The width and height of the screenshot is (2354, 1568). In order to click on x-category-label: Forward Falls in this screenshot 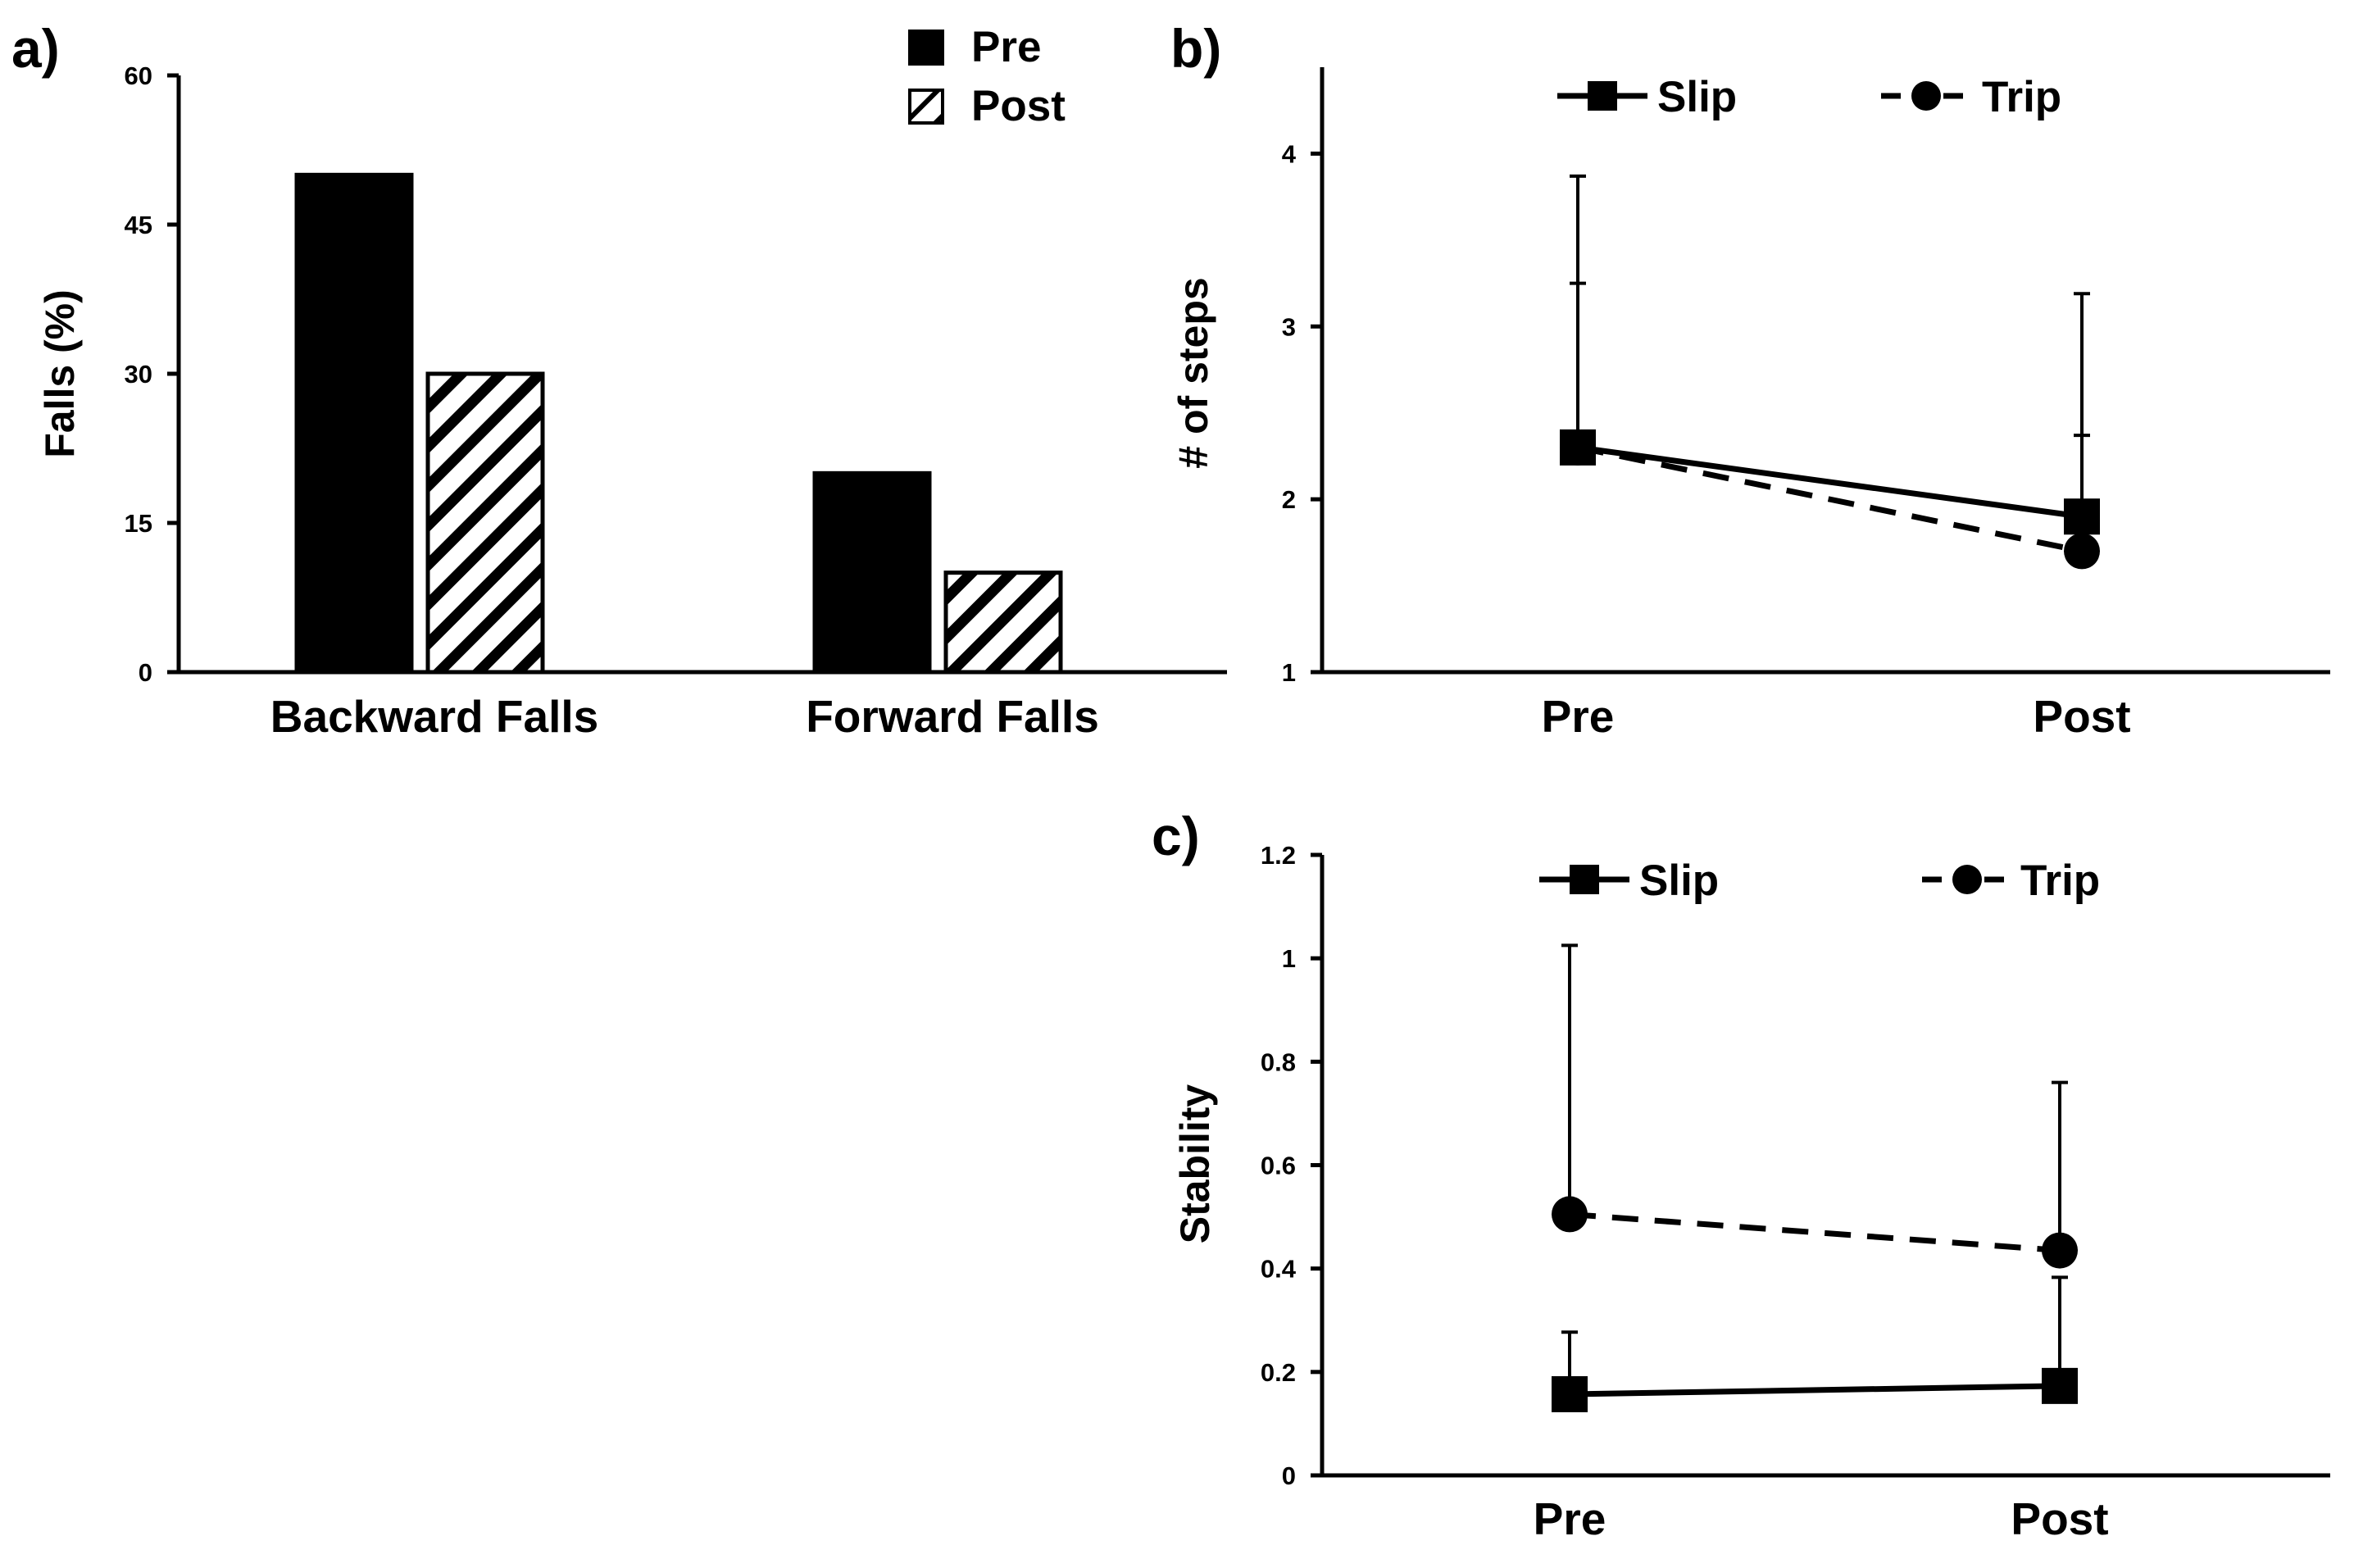, I will do `click(953, 716)`.